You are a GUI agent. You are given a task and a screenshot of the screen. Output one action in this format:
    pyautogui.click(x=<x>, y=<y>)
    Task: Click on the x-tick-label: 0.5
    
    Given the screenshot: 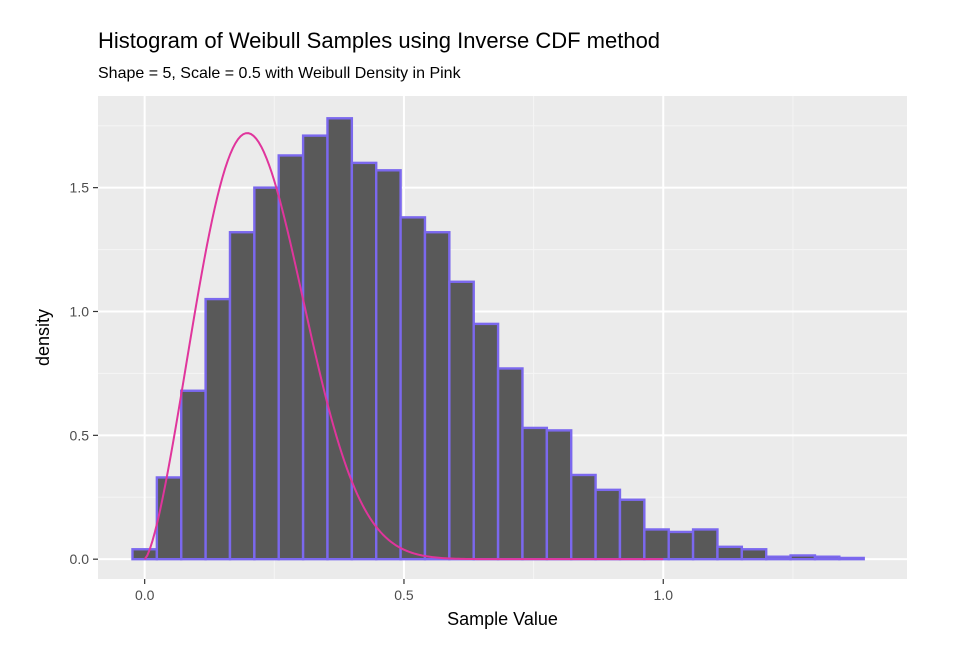 What is the action you would take?
    pyautogui.click(x=404, y=595)
    